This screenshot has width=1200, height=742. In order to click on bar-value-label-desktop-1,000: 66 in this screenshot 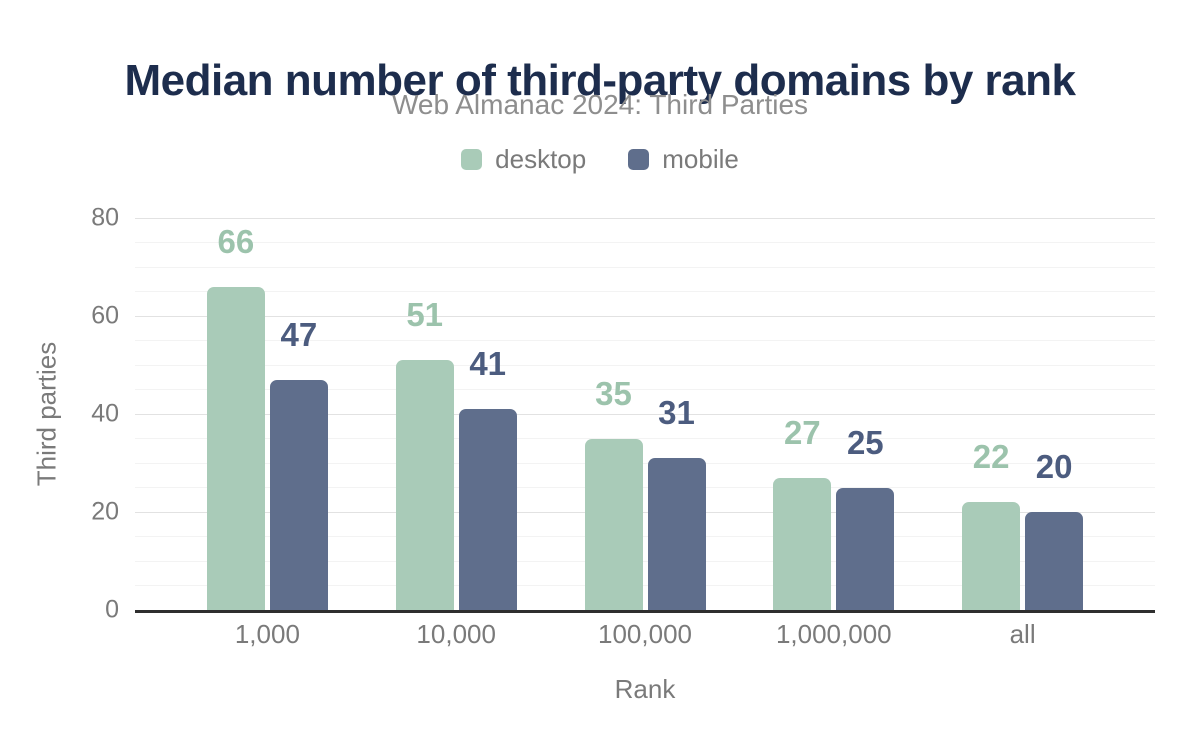, I will do `click(236, 241)`.